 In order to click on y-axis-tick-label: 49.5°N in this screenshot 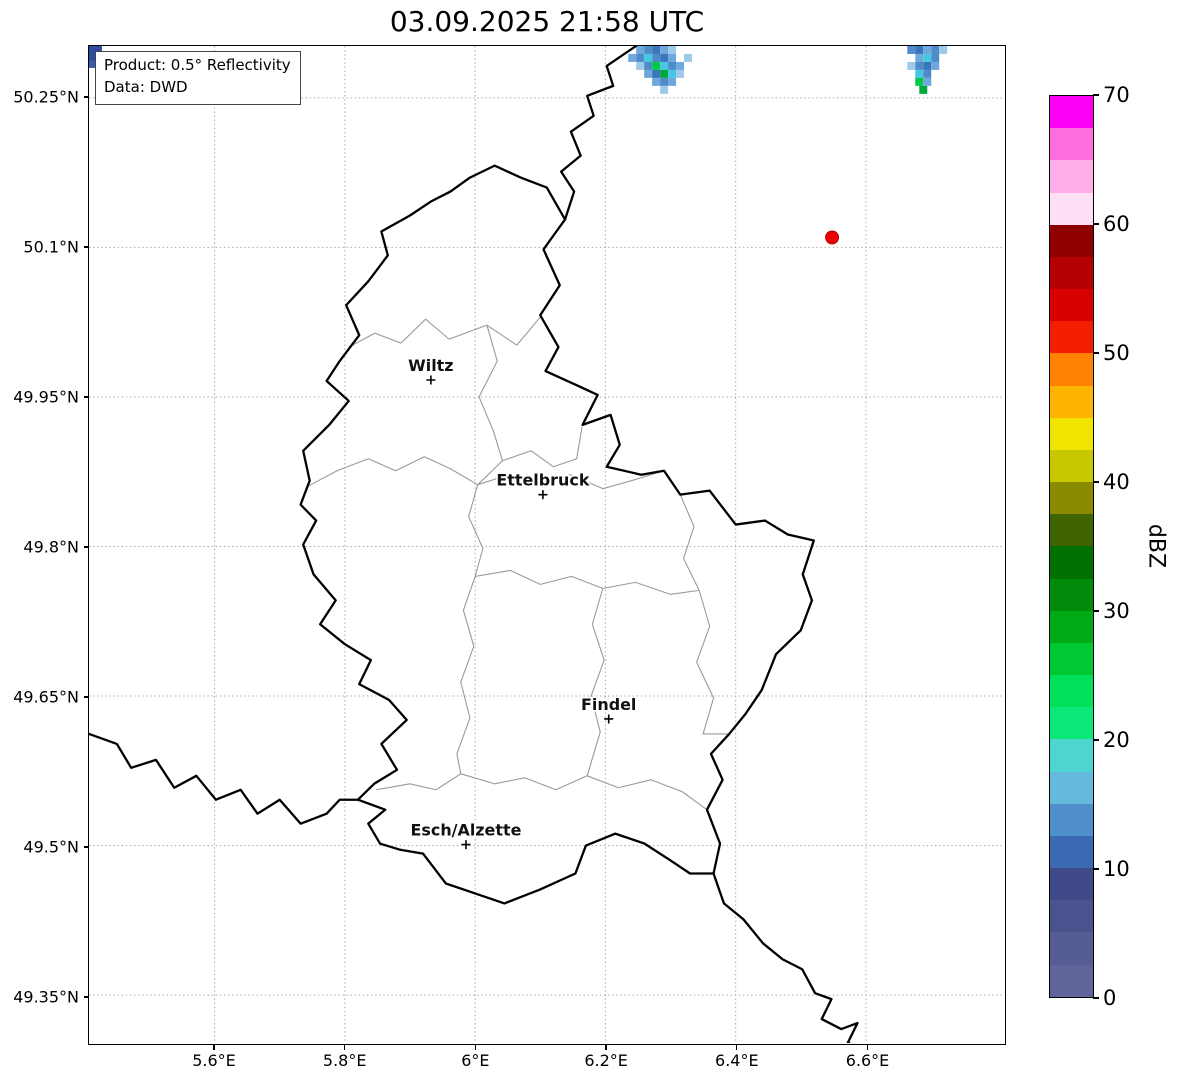, I will do `click(51, 847)`.